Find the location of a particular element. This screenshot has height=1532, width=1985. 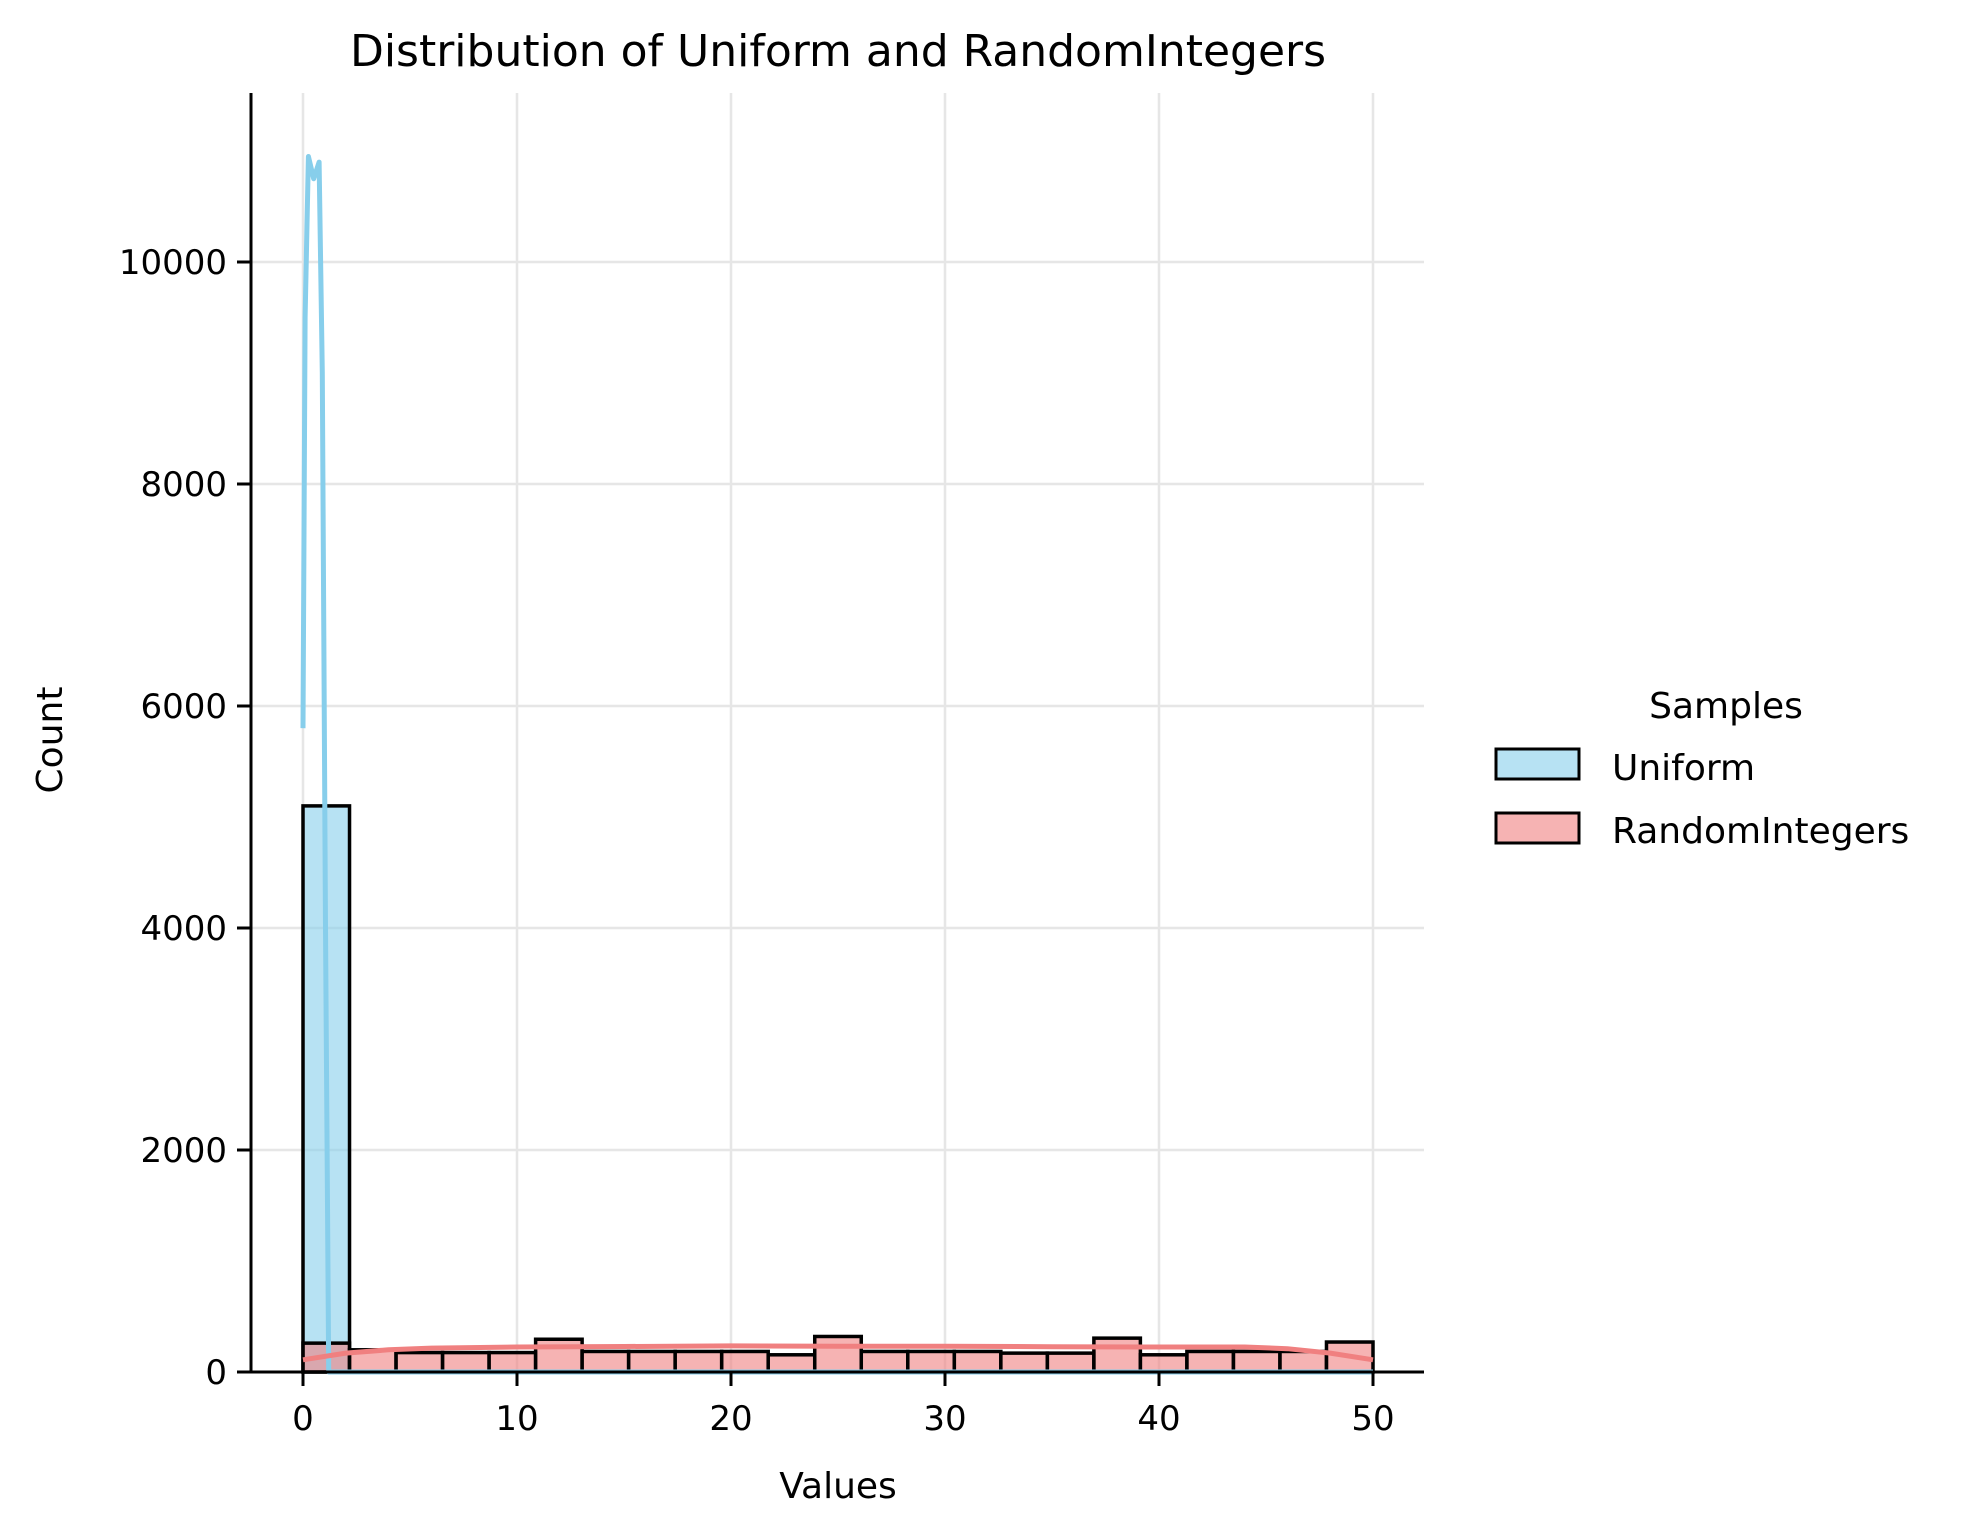

x-axis-ticks: 0 10 20 30 40 50 is located at coordinates (843, 1405).